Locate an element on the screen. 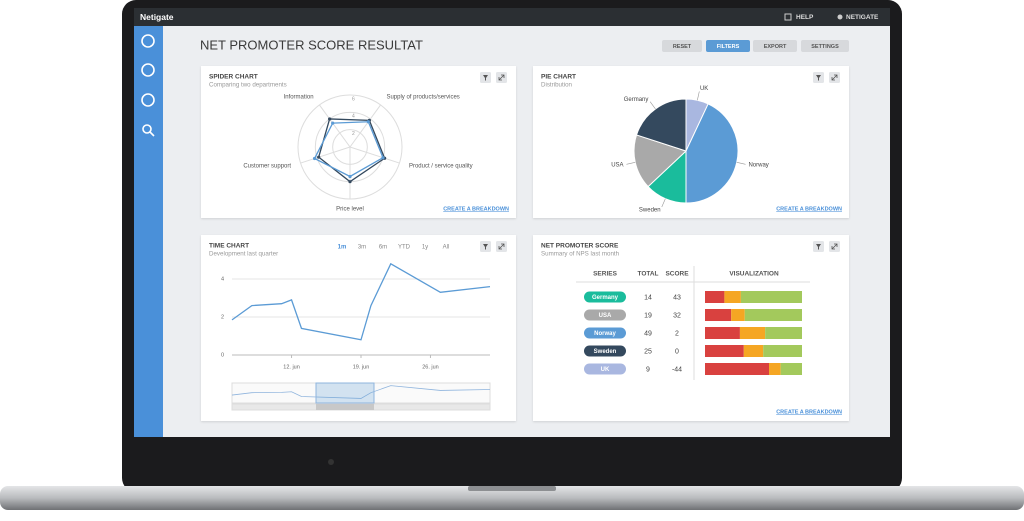 The width and height of the screenshot is (1024, 521). score-cell: -44 is located at coordinates (677, 369).